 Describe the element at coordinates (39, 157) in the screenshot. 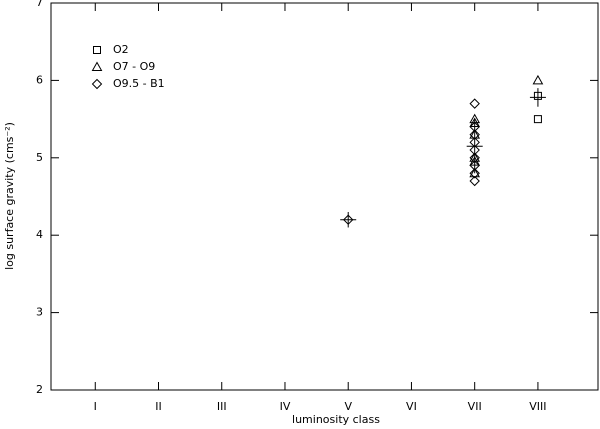

I see `y-tick-label: 5` at that location.